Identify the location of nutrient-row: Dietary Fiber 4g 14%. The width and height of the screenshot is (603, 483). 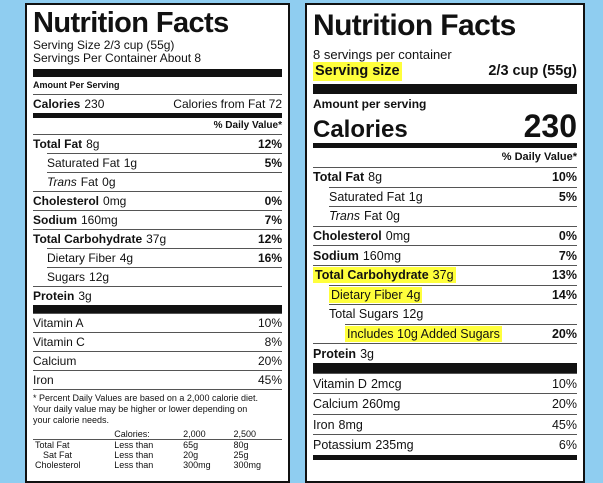
(453, 294).